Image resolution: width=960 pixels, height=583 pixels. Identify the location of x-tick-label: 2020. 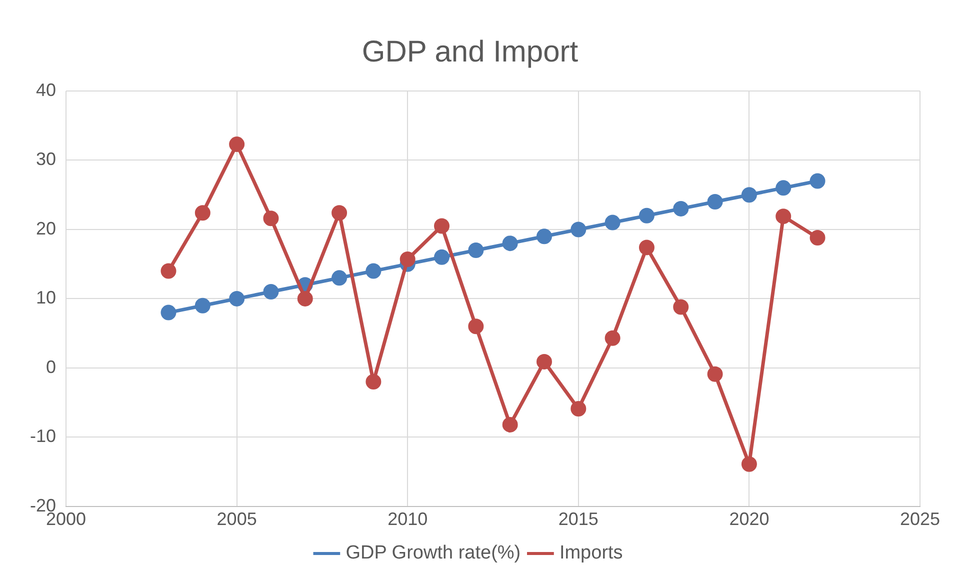
(749, 519).